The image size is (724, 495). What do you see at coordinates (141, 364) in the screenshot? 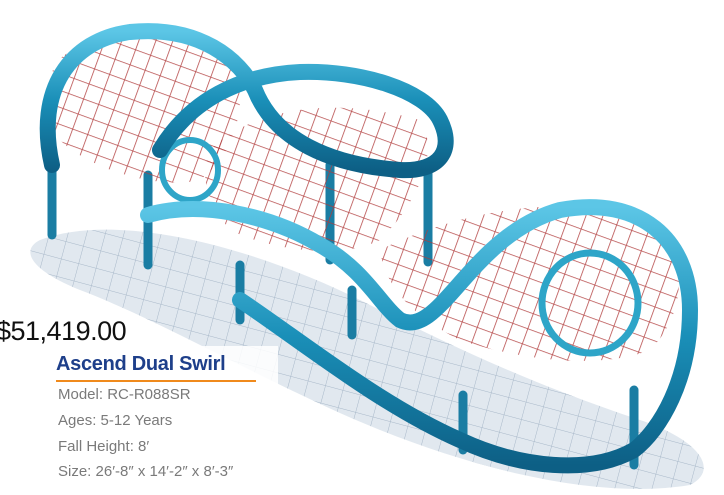
I see `product-name-link: Ascend Dual Swirl` at bounding box center [141, 364].